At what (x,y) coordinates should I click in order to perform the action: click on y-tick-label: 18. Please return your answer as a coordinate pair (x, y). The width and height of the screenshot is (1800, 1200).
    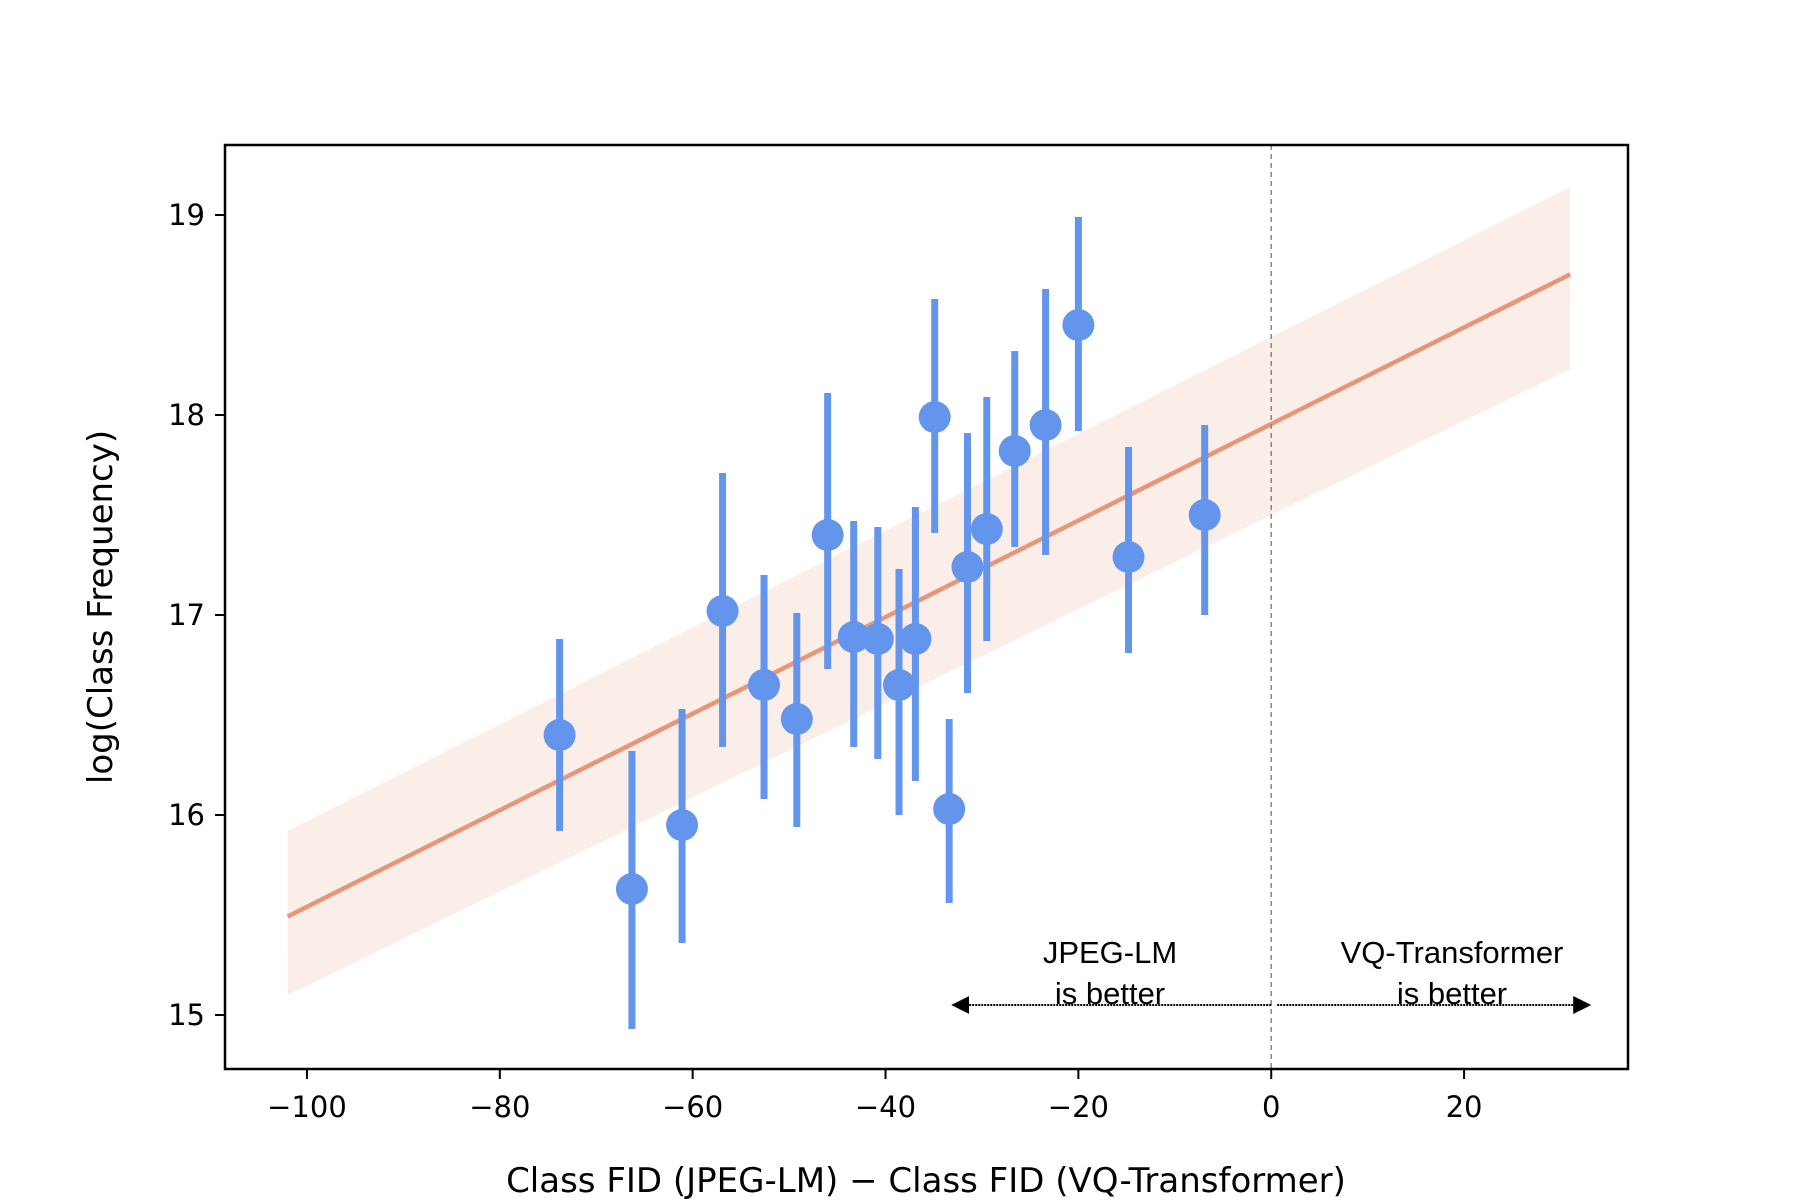
    Looking at the image, I should click on (186, 415).